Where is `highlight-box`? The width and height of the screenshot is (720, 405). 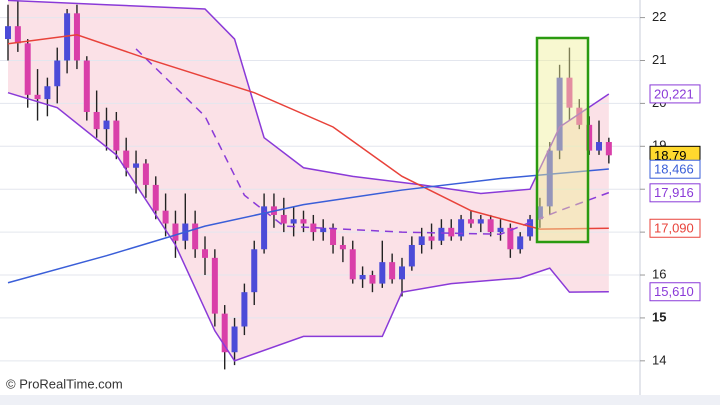
highlight-box is located at coordinates (562, 140).